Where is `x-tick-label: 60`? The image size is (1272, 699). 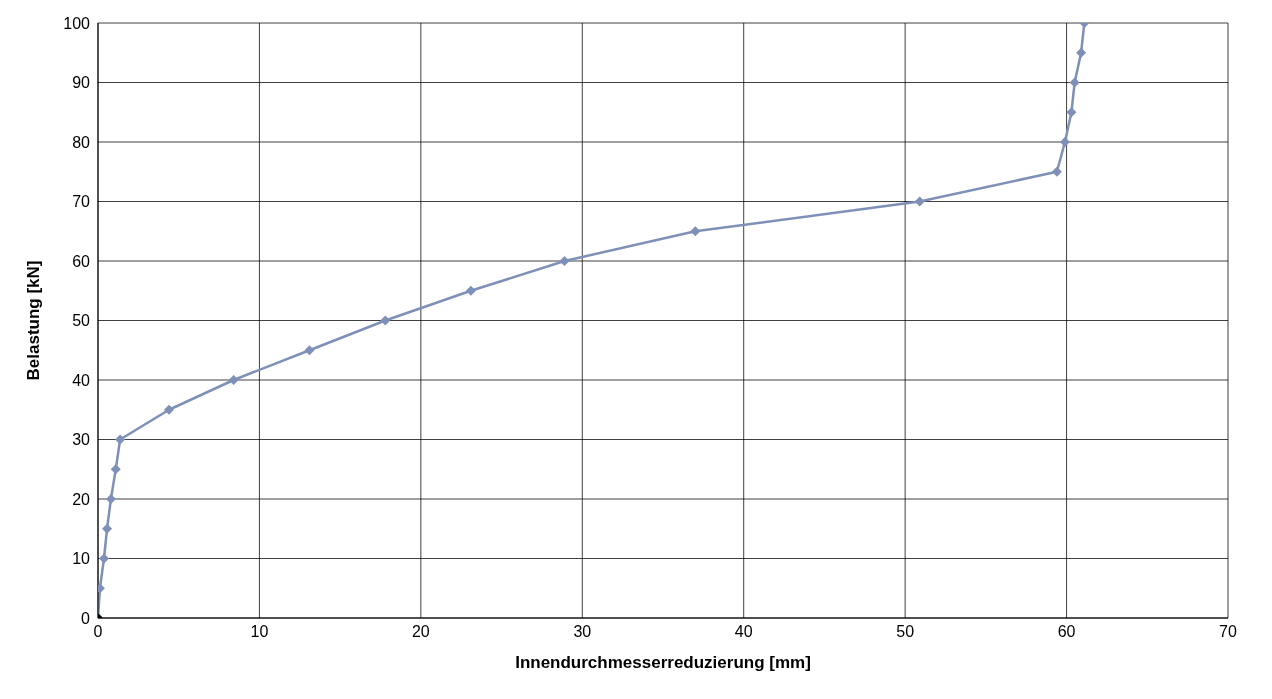
x-tick-label: 60 is located at coordinates (1066, 632).